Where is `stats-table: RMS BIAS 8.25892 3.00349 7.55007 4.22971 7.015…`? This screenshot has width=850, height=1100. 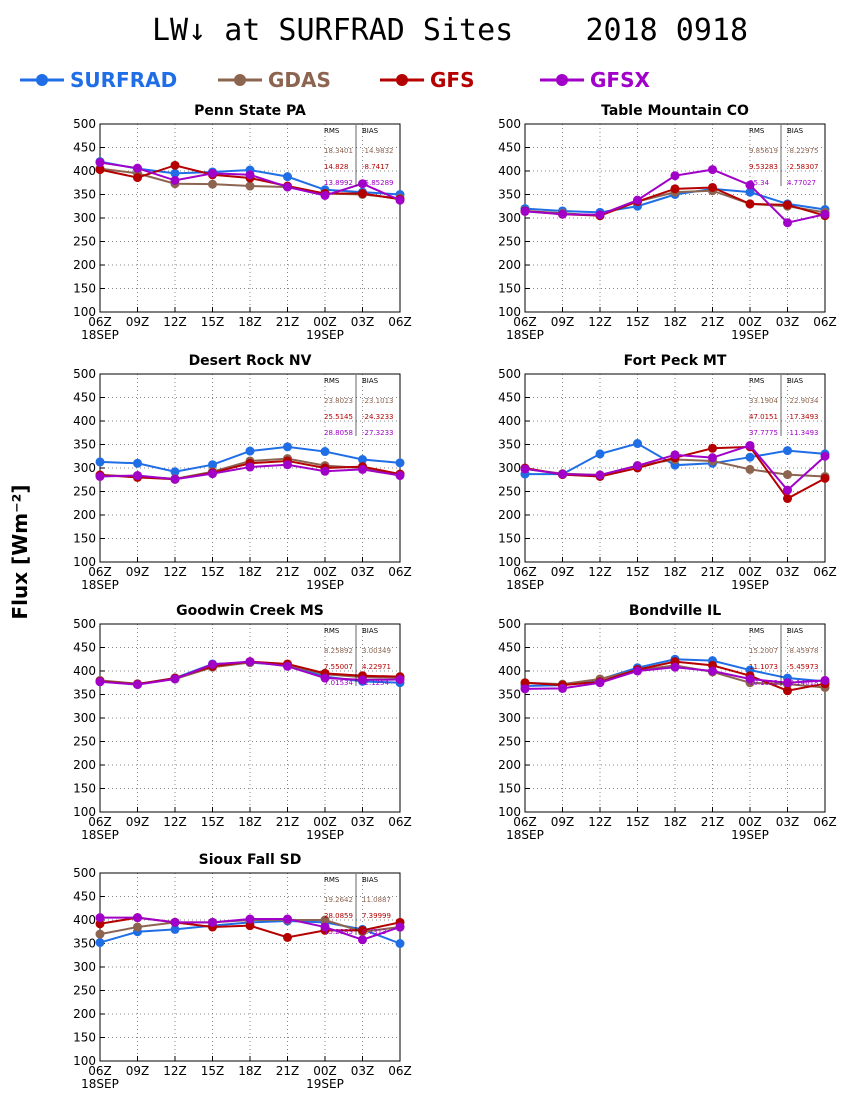
stats-table: RMS BIAS 8.25892 3.00349 7.55007 4.22971 7.015… is located at coordinates (357, 656).